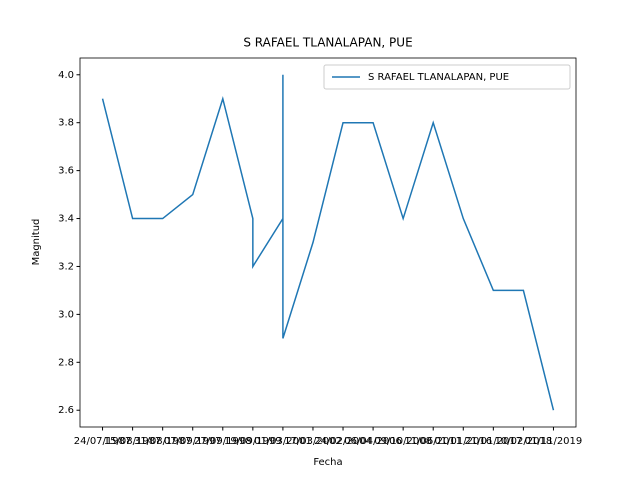 The height and width of the screenshot is (480, 640). Describe the element at coordinates (524, 441) in the screenshot. I see `x-tick-label: 10/02/2018` at that location.